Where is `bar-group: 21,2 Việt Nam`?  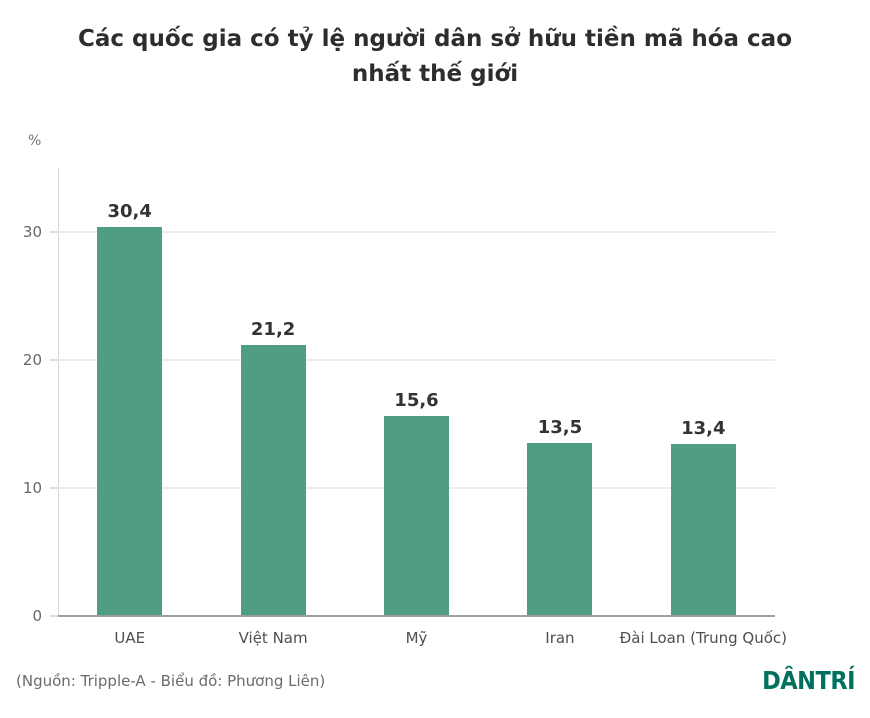
bar-group: 21,2 Việt Nam is located at coordinates (272, 407).